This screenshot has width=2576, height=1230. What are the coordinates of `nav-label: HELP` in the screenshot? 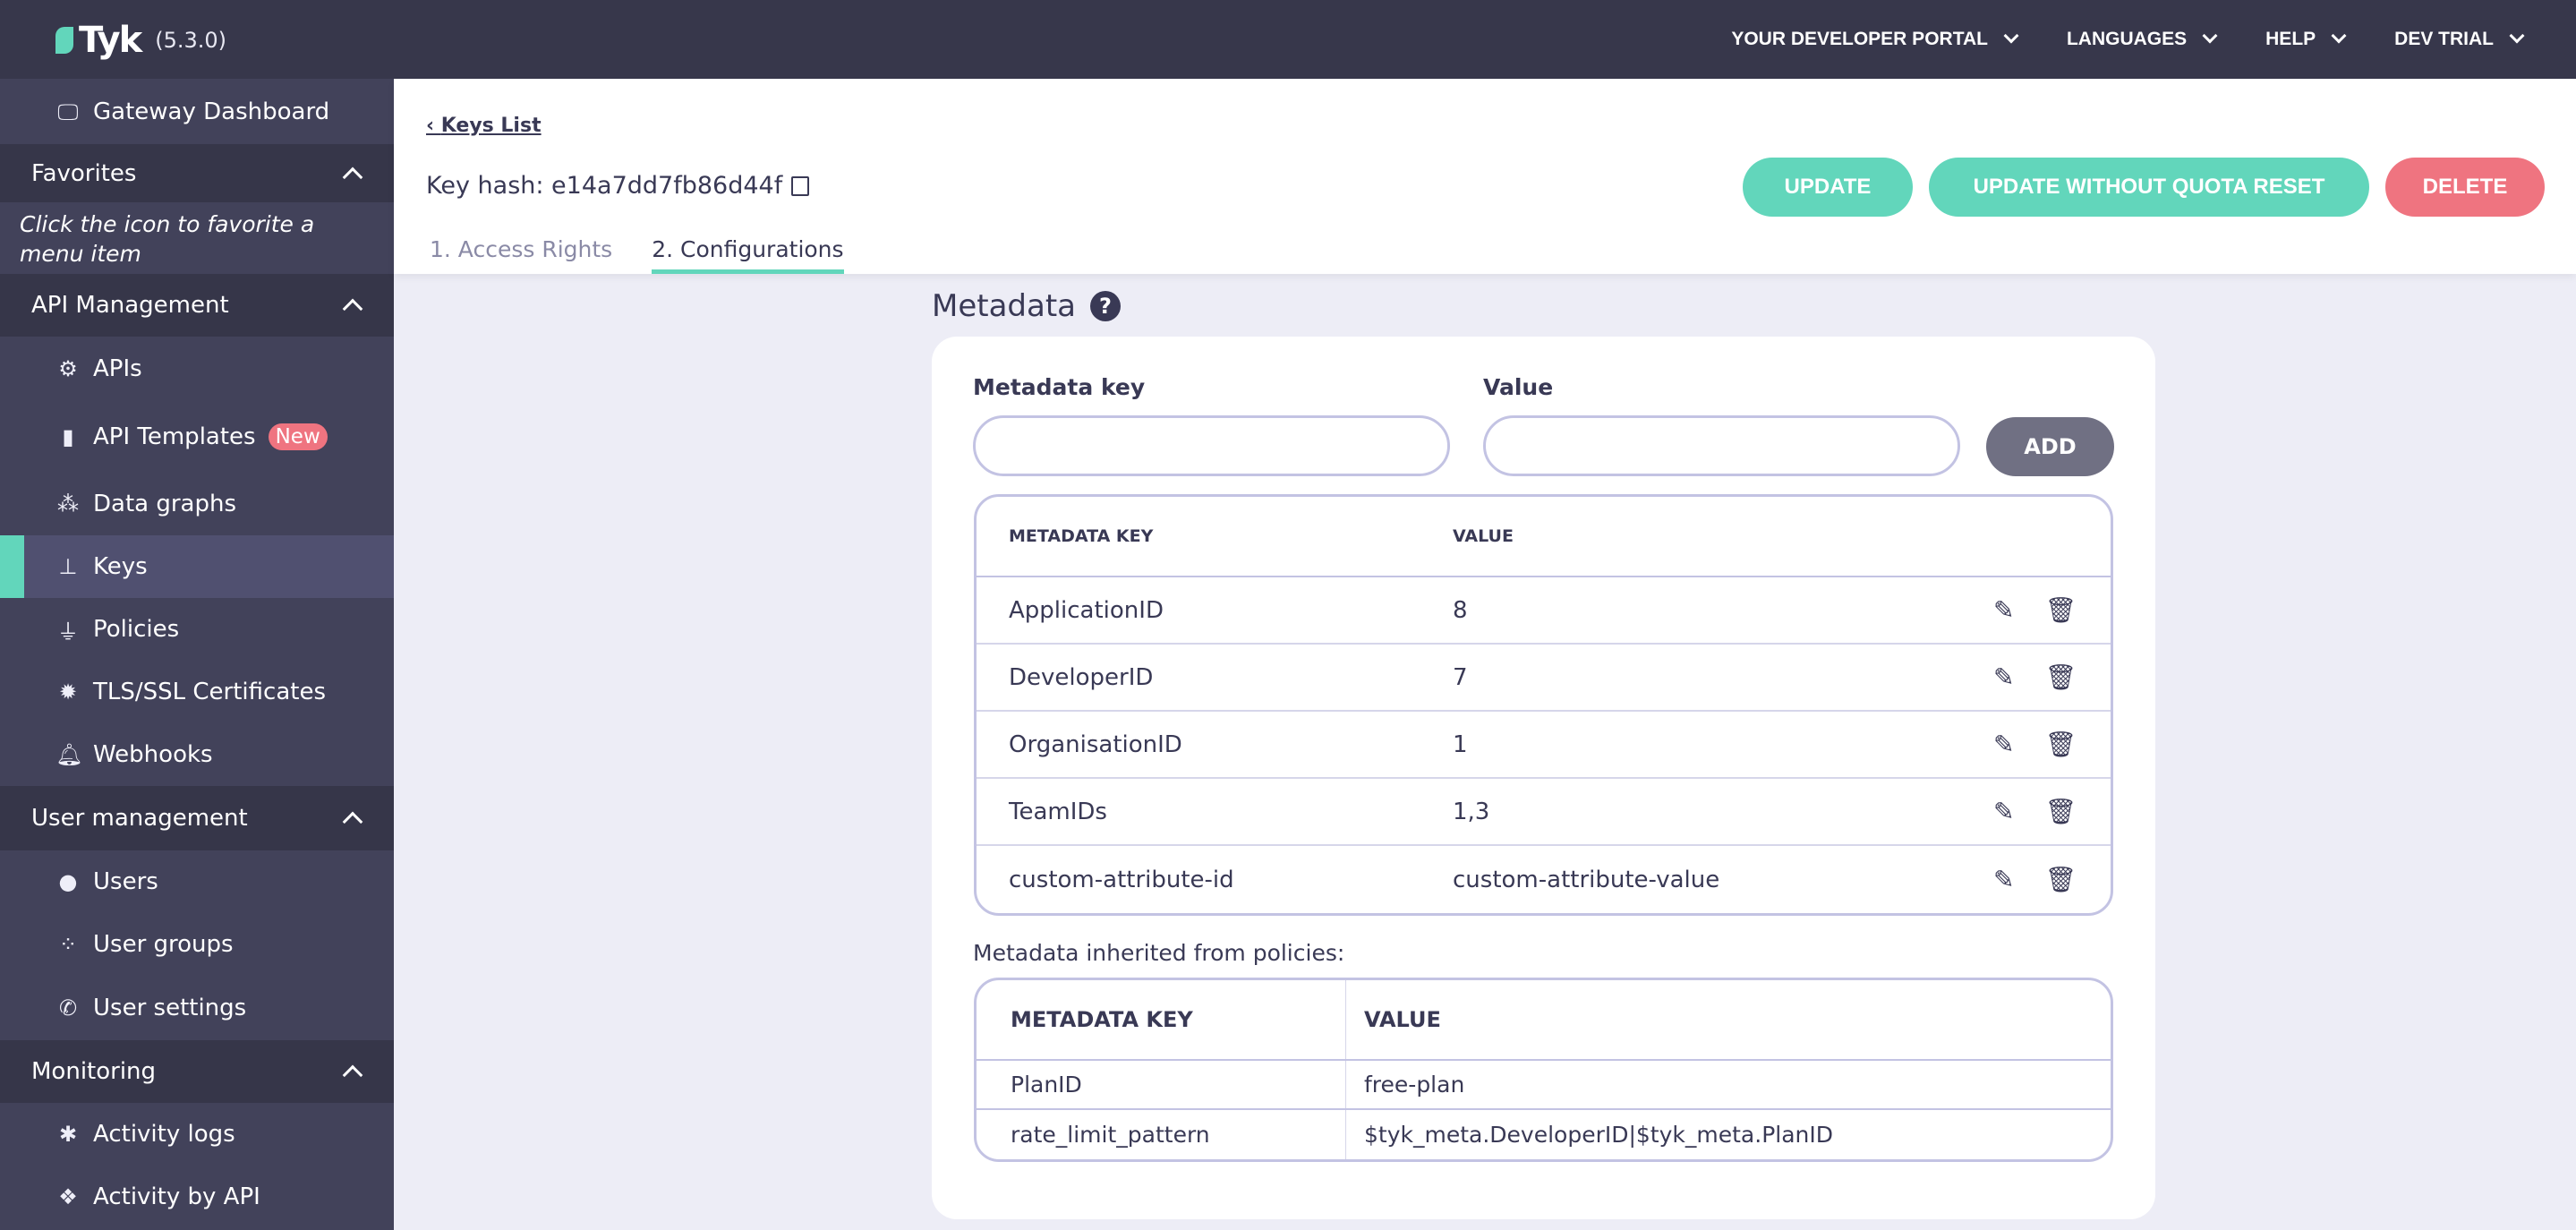 It's located at (2290, 39).